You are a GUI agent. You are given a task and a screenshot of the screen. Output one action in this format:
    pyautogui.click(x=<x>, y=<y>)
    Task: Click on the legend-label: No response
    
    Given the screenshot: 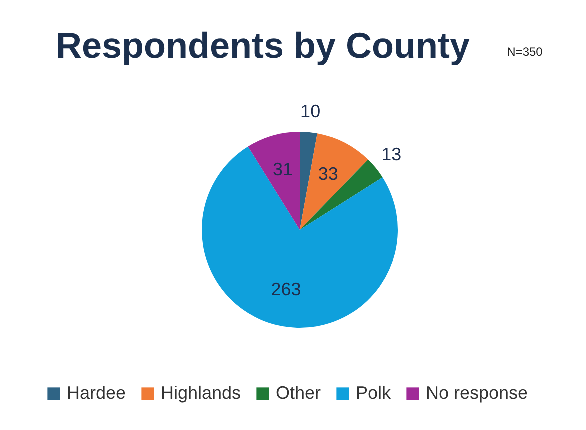 What is the action you would take?
    pyautogui.click(x=477, y=393)
    